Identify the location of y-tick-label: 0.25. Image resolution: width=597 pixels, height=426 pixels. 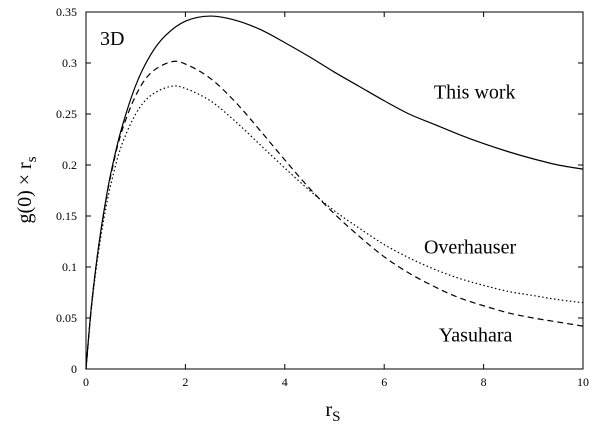
(66, 114).